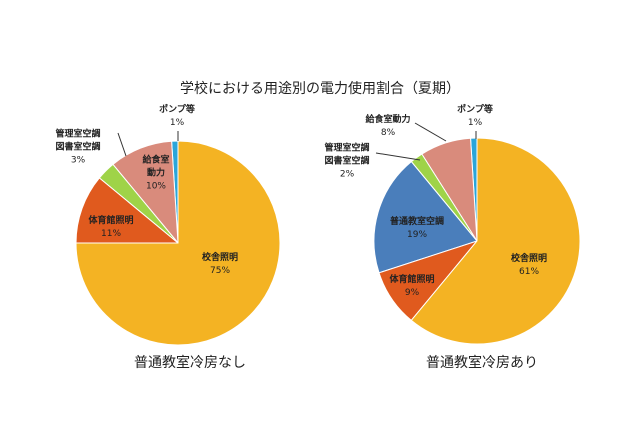 Image resolution: width=640 pixels, height=426 pixels. I want to click on chart-caption: 普通教室冷房なし, so click(190, 363).